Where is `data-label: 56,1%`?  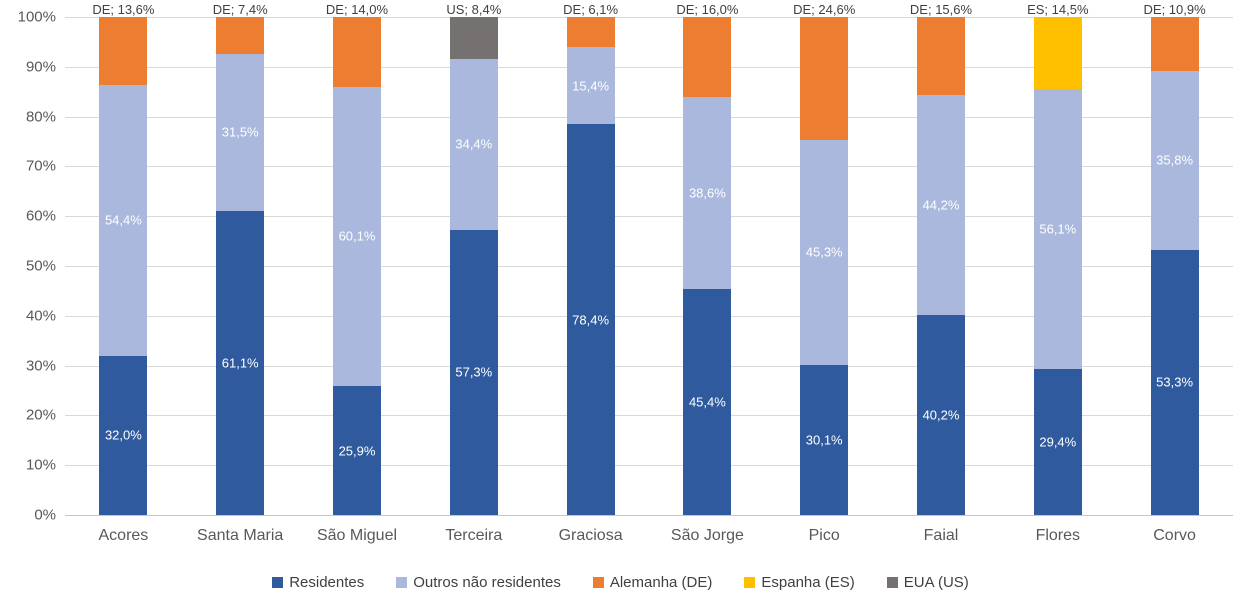 data-label: 56,1% is located at coordinates (1058, 229).